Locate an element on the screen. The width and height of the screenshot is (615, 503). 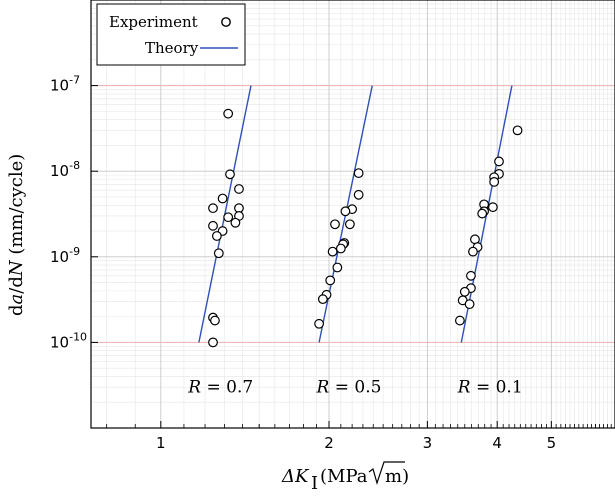
sqrt-sign is located at coordinates (386, 473).